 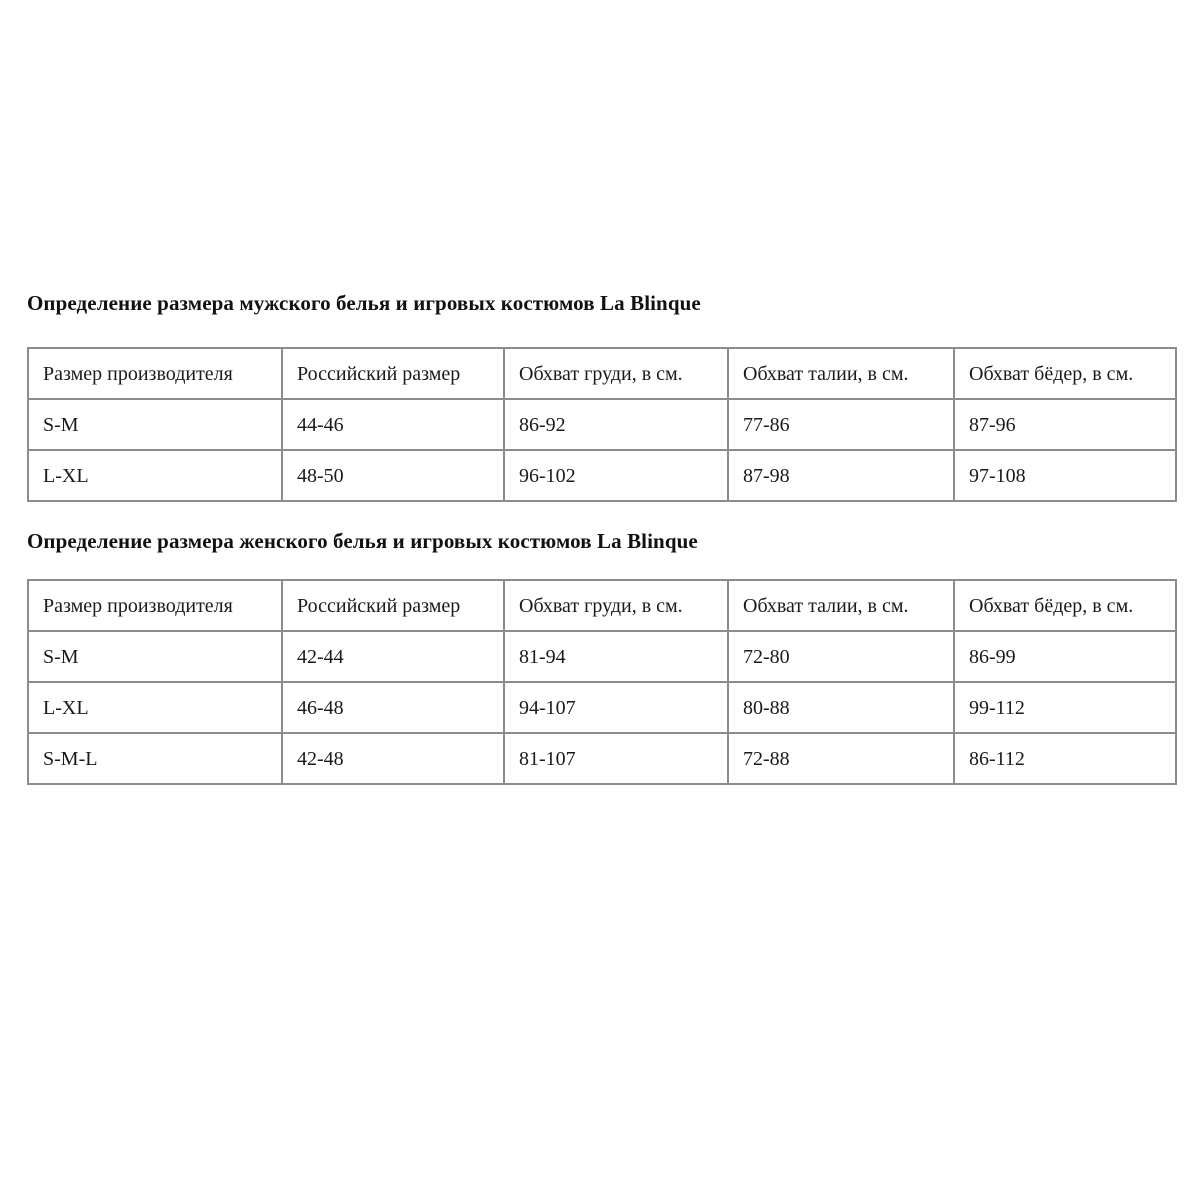 I want to click on cell-russian-size: 42-44, so click(x=393, y=656).